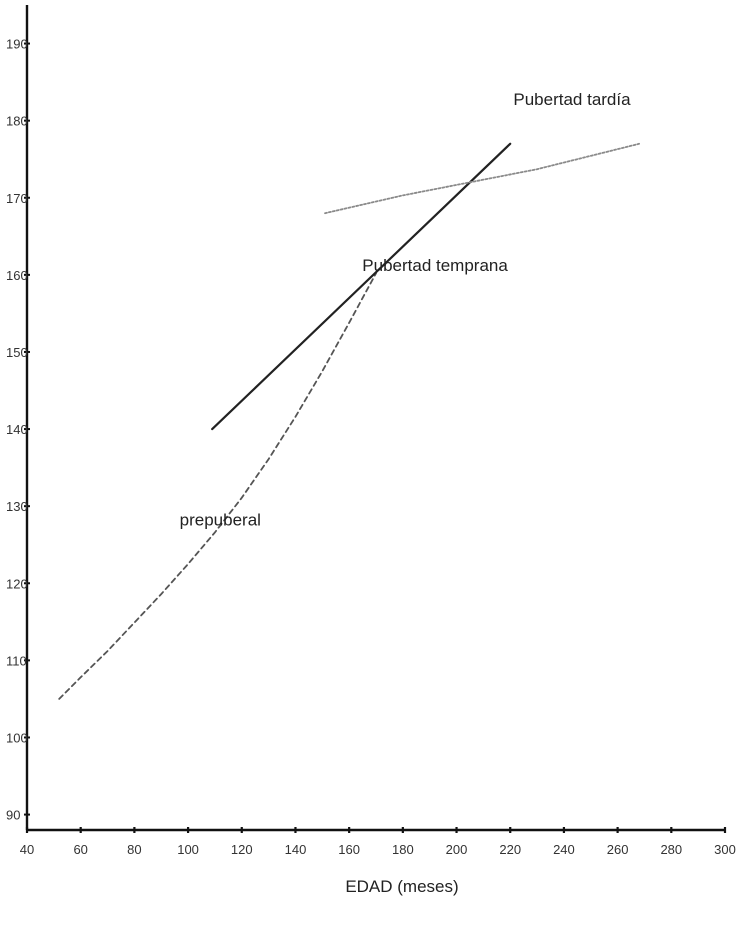 This screenshot has width=741, height=934. Describe the element at coordinates (17, 44) in the screenshot. I see `y-tick-label: 190` at that location.